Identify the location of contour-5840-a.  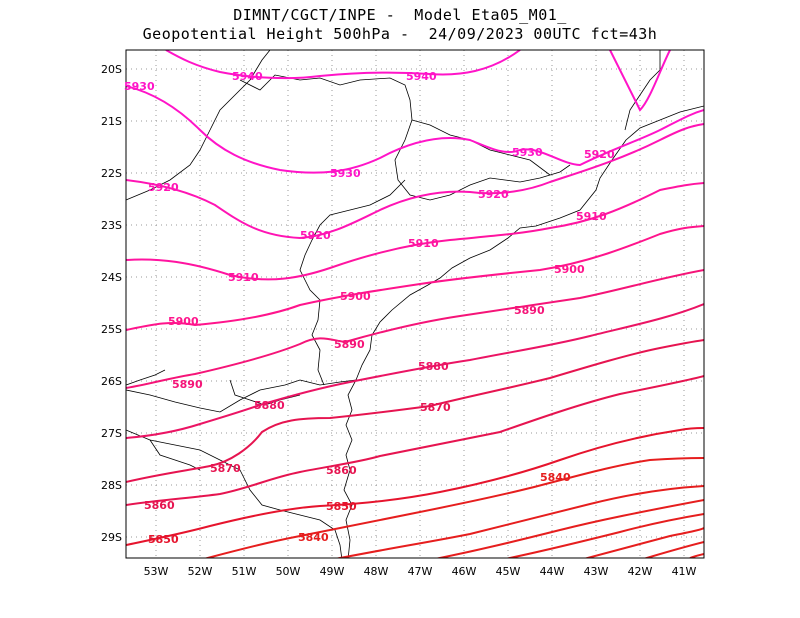
(453, 507).